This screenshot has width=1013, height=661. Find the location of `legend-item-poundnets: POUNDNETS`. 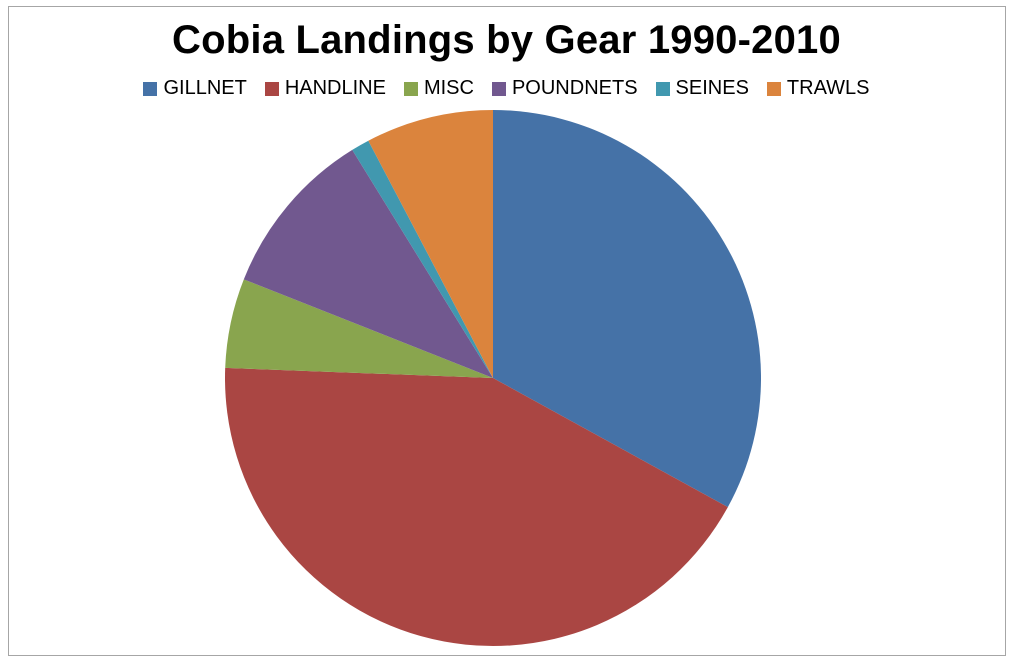

legend-item-poundnets: POUNDNETS is located at coordinates (564, 88).